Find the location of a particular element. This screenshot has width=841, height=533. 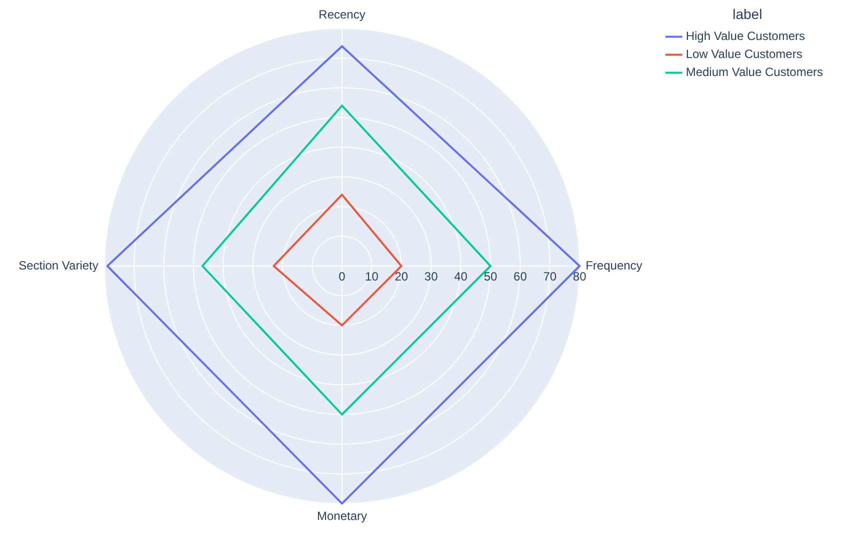

y-tick-label: 0 is located at coordinates (342, 276).